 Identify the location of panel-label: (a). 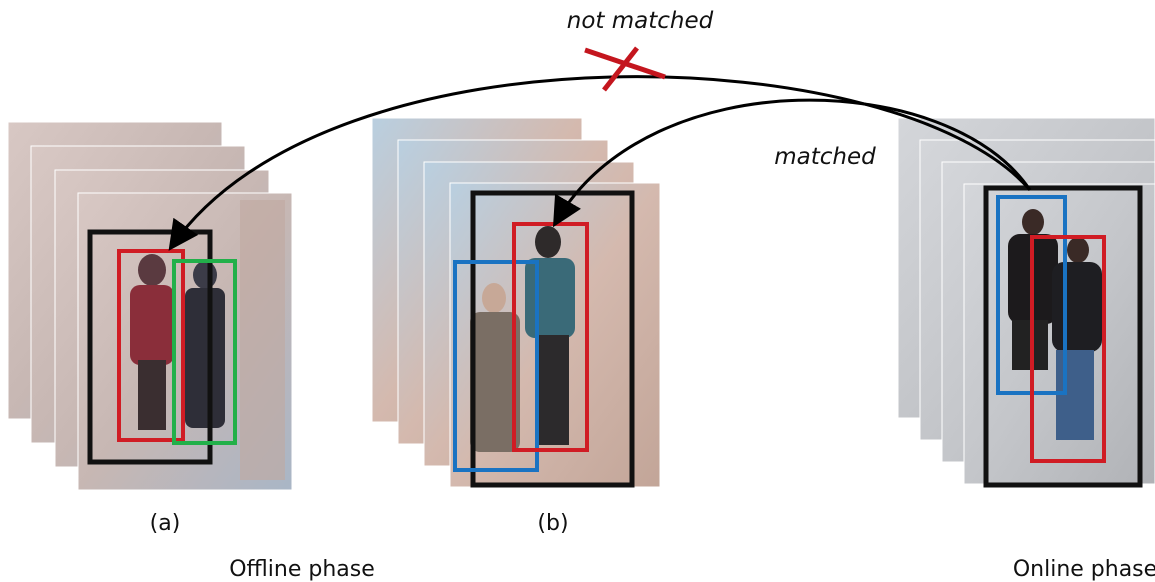
(165, 523).